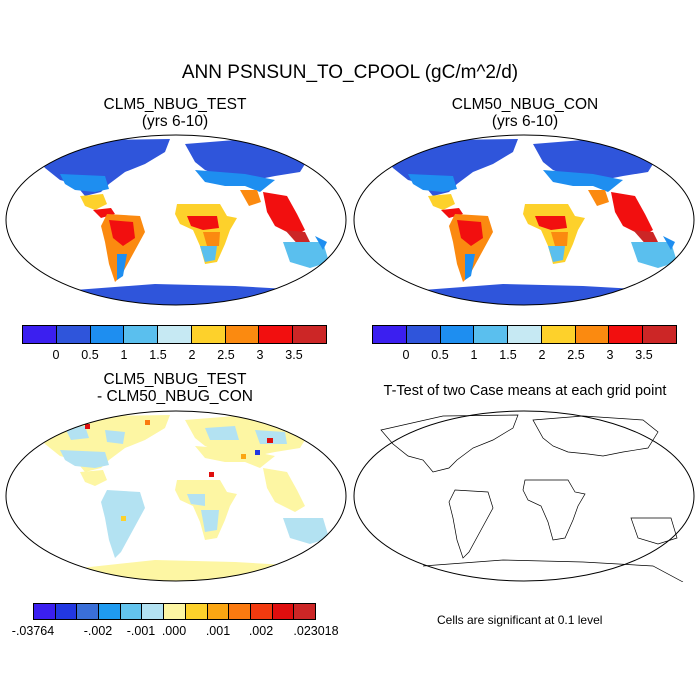 This screenshot has width=700, height=700. Describe the element at coordinates (175, 379) in the screenshot. I see `diff-panel-case-name: CLM5_NBUG_TEST` at that location.